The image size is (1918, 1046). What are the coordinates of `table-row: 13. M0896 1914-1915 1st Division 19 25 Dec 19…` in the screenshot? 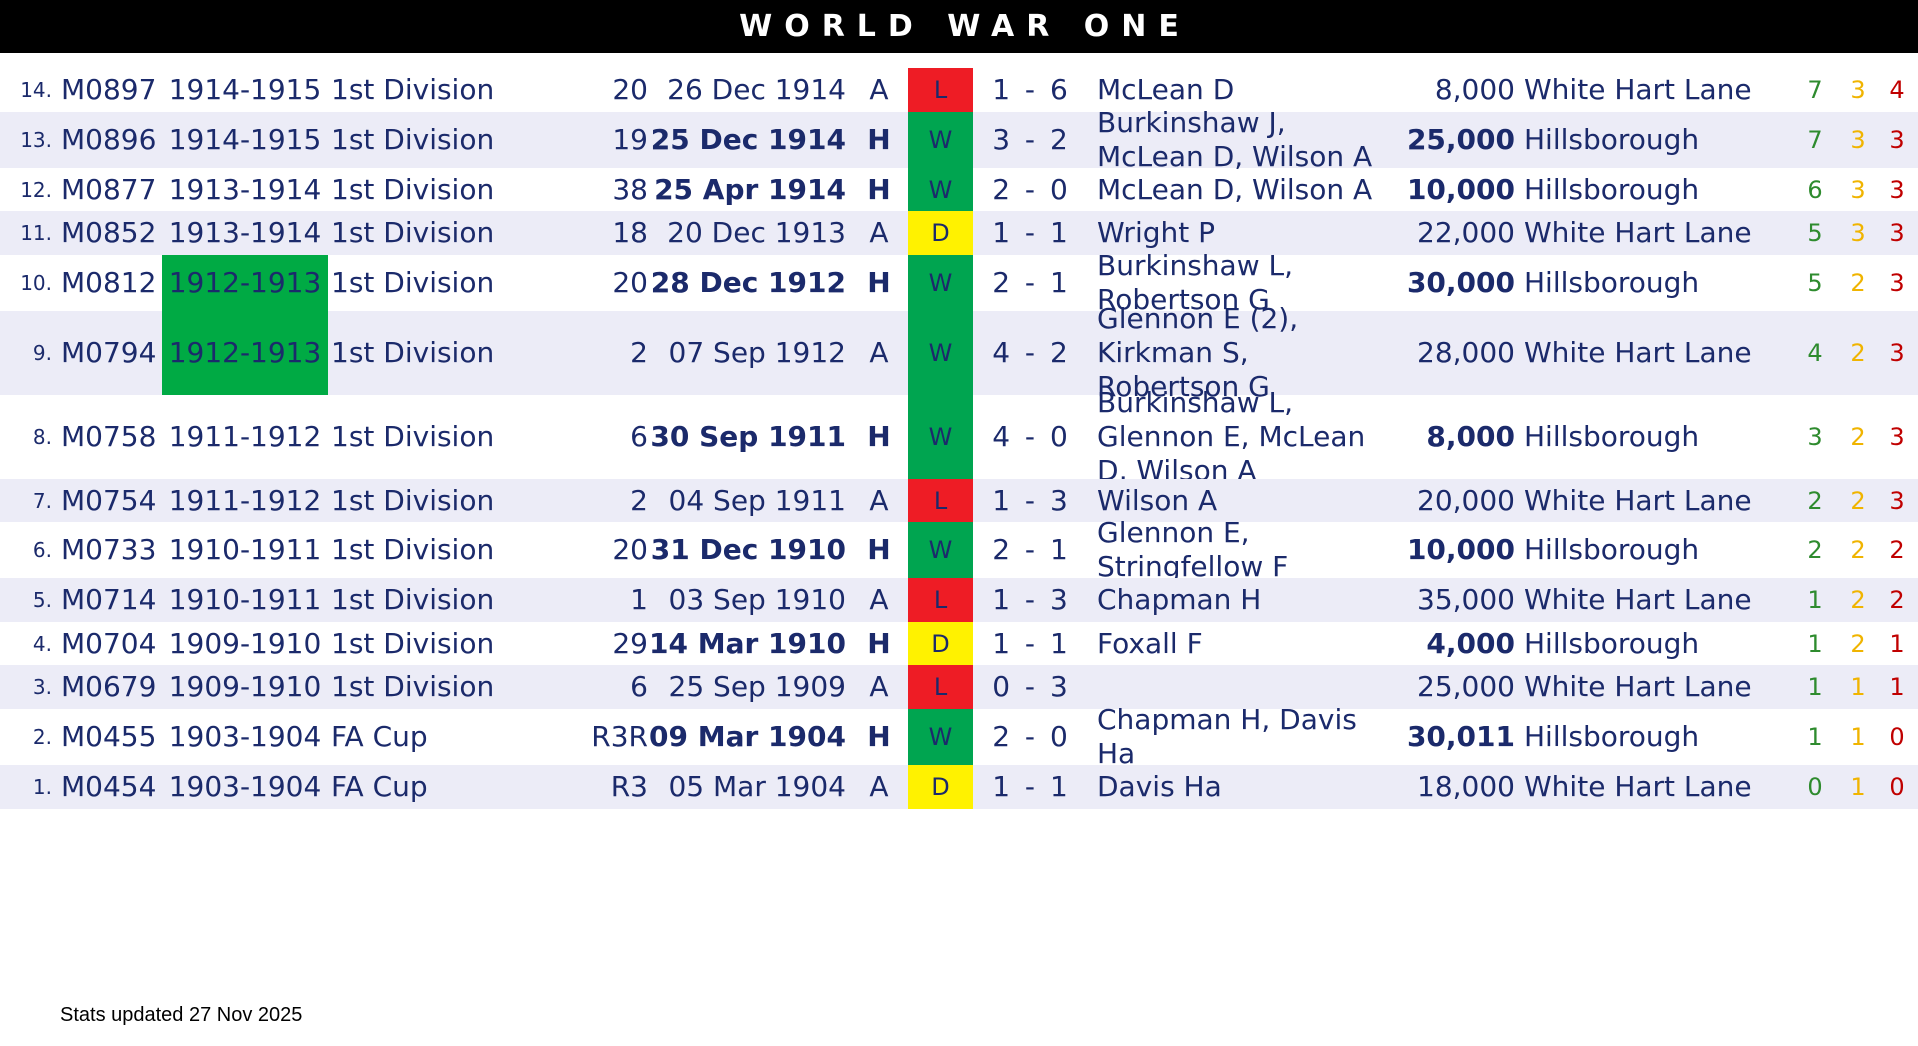 It's located at (959, 139).